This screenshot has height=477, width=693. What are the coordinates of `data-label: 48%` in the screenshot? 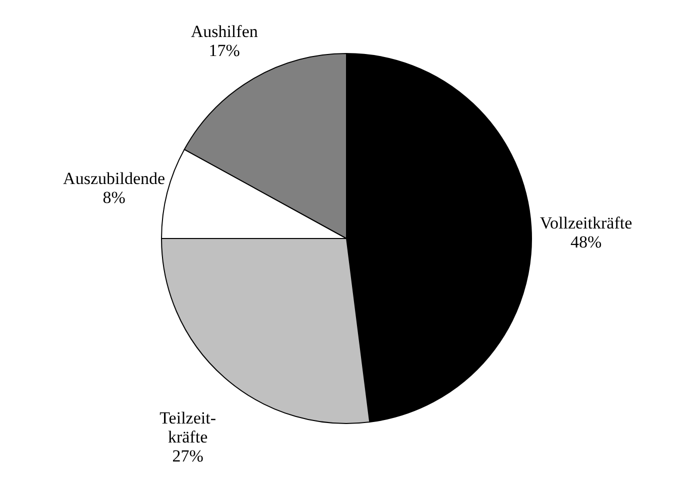 It's located at (586, 242).